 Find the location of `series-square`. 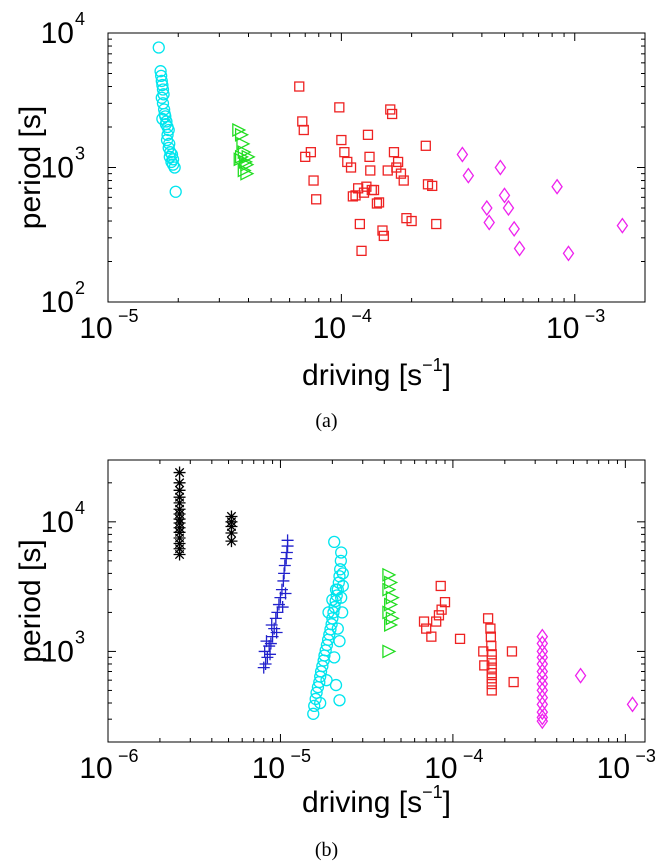

series-square is located at coordinates (468, 638).